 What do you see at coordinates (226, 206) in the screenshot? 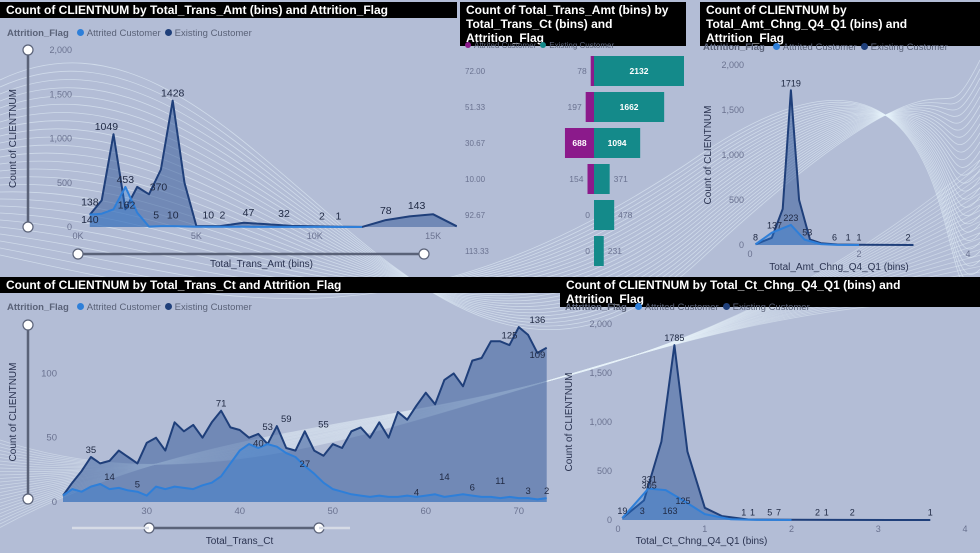
I see `series-line-attrited` at bounding box center [226, 206].